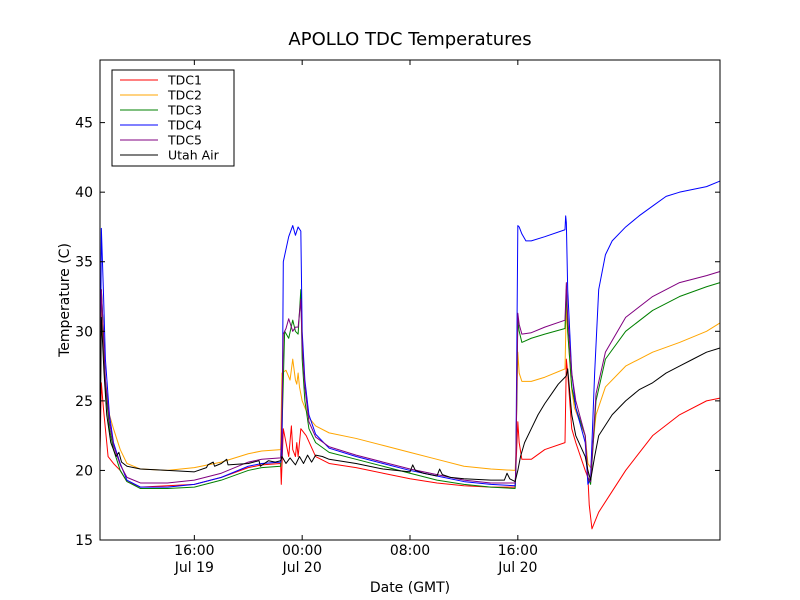 The image size is (800, 600). I want to click on legend-entry-label: Utah Air, so click(194, 155).